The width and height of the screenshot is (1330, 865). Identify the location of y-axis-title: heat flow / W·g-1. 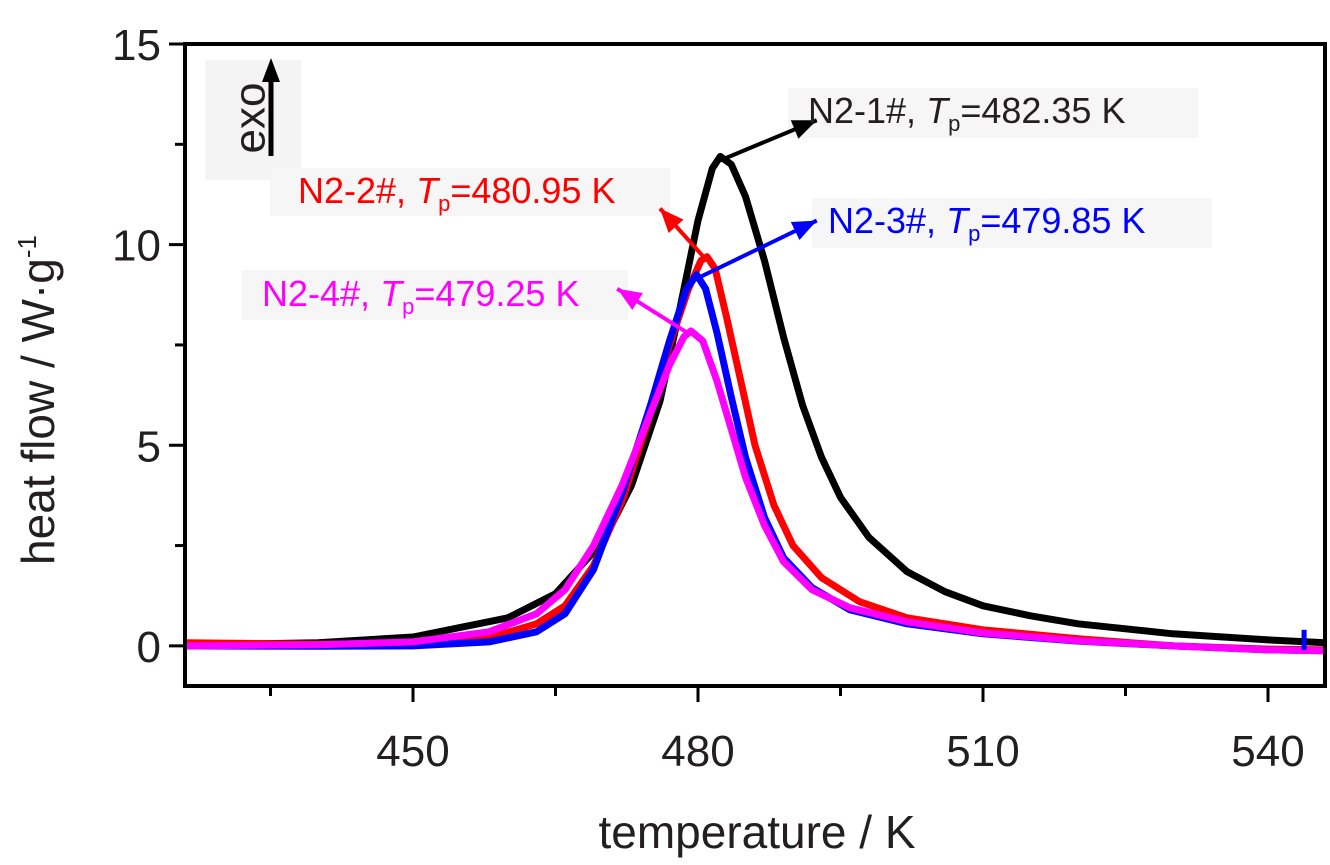
(38, 400).